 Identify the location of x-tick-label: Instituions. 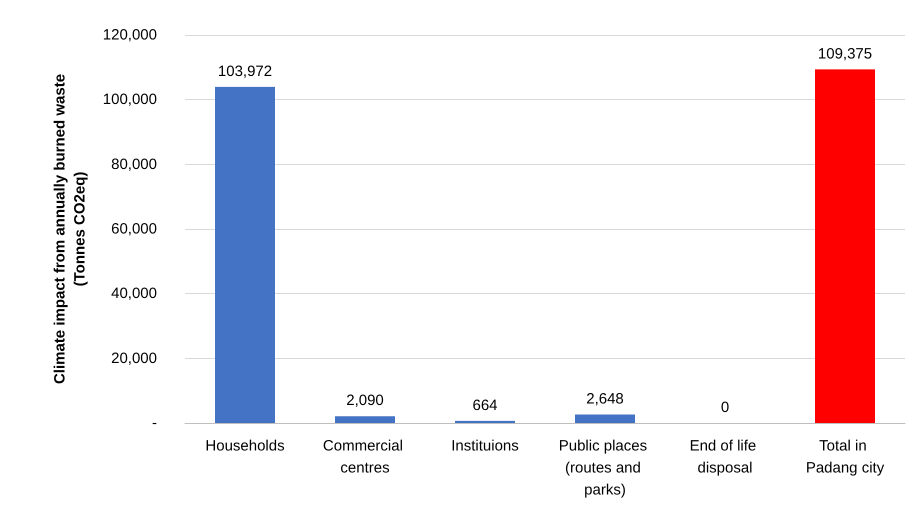
(485, 446).